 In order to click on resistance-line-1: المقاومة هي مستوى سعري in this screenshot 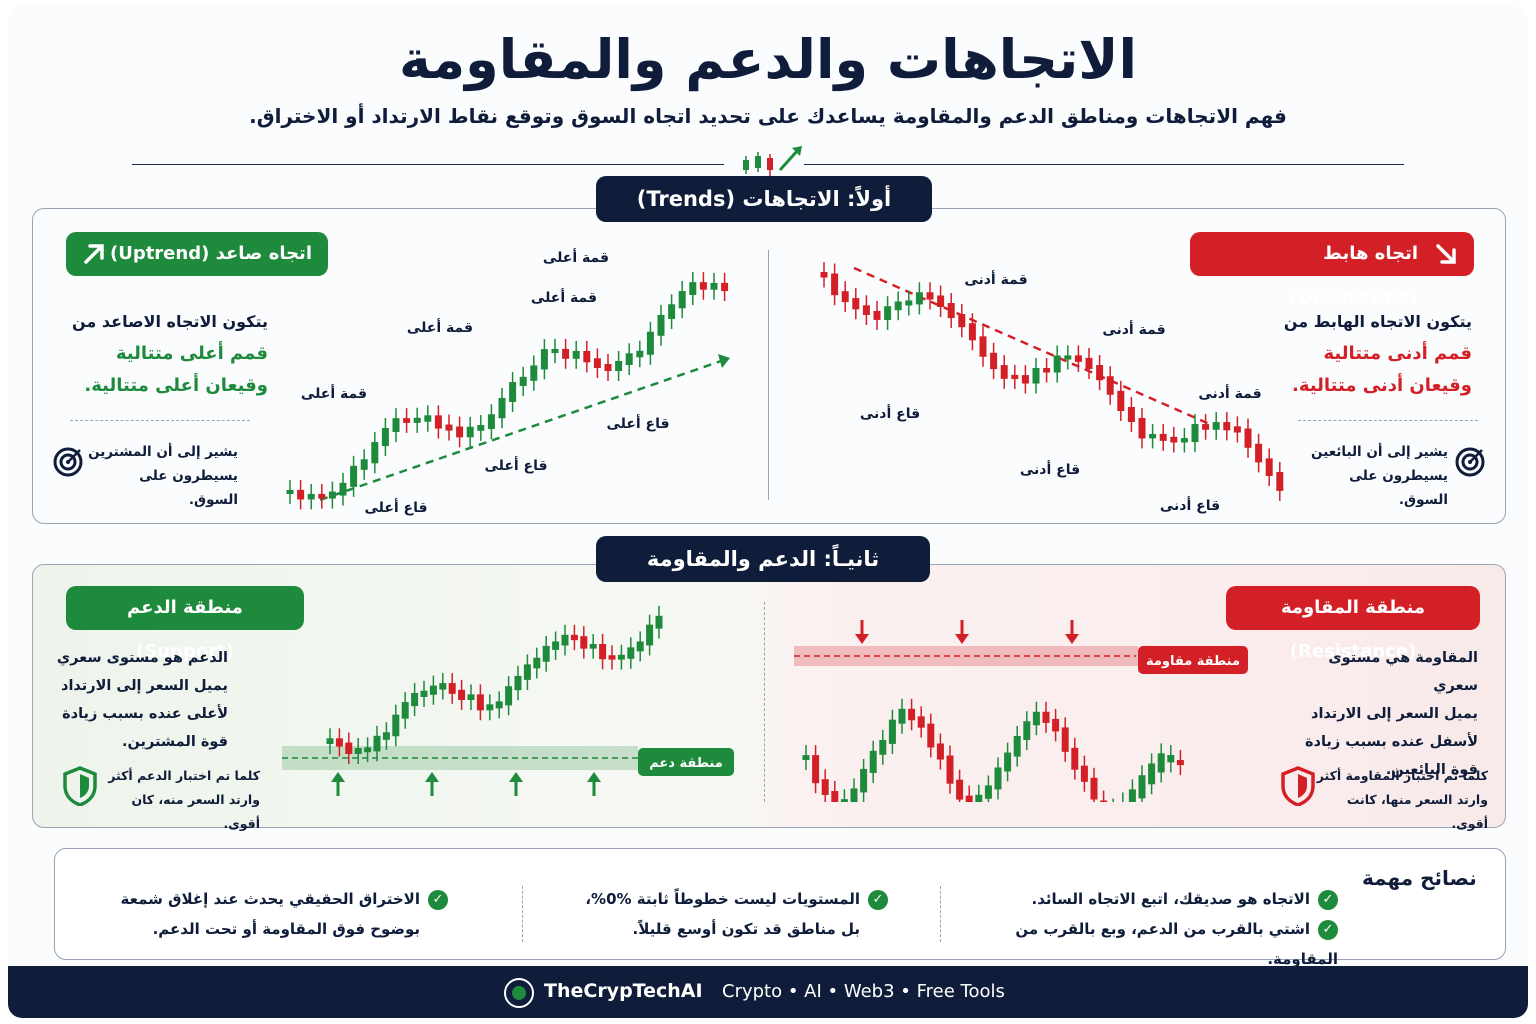, I will do `click(1403, 672)`.